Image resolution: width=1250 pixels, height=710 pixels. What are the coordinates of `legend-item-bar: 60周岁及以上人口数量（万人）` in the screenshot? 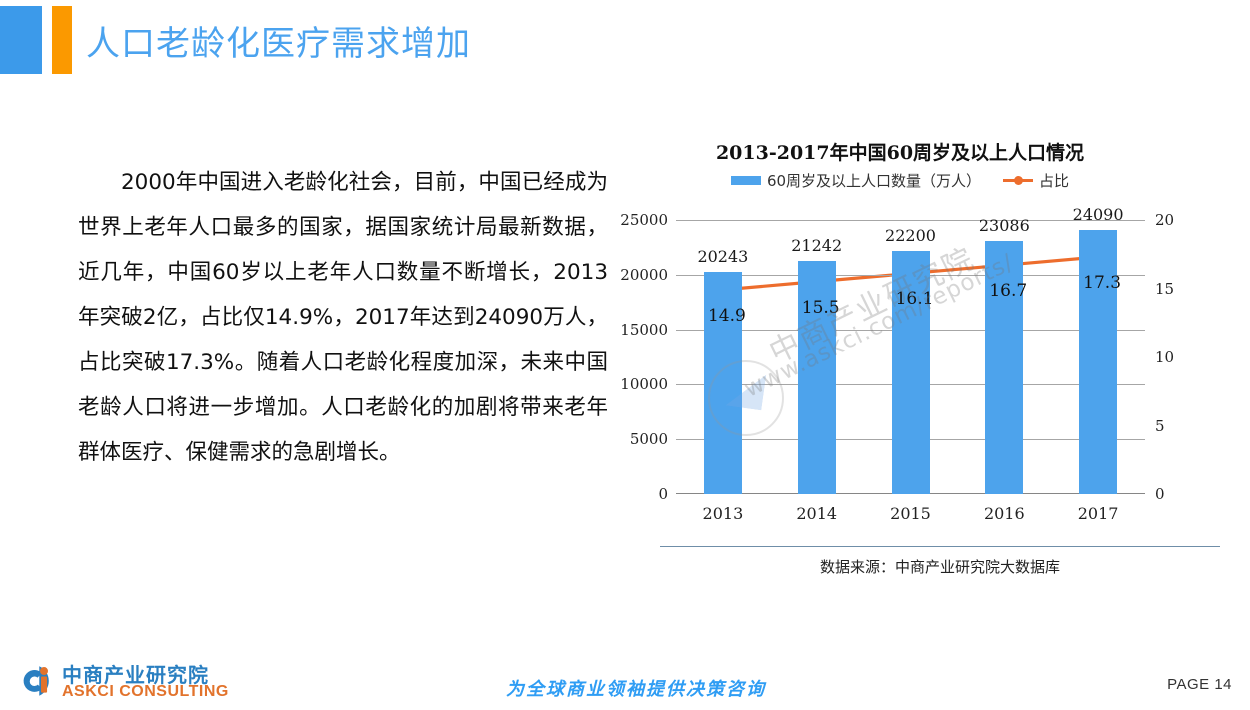 It's located at (856, 180).